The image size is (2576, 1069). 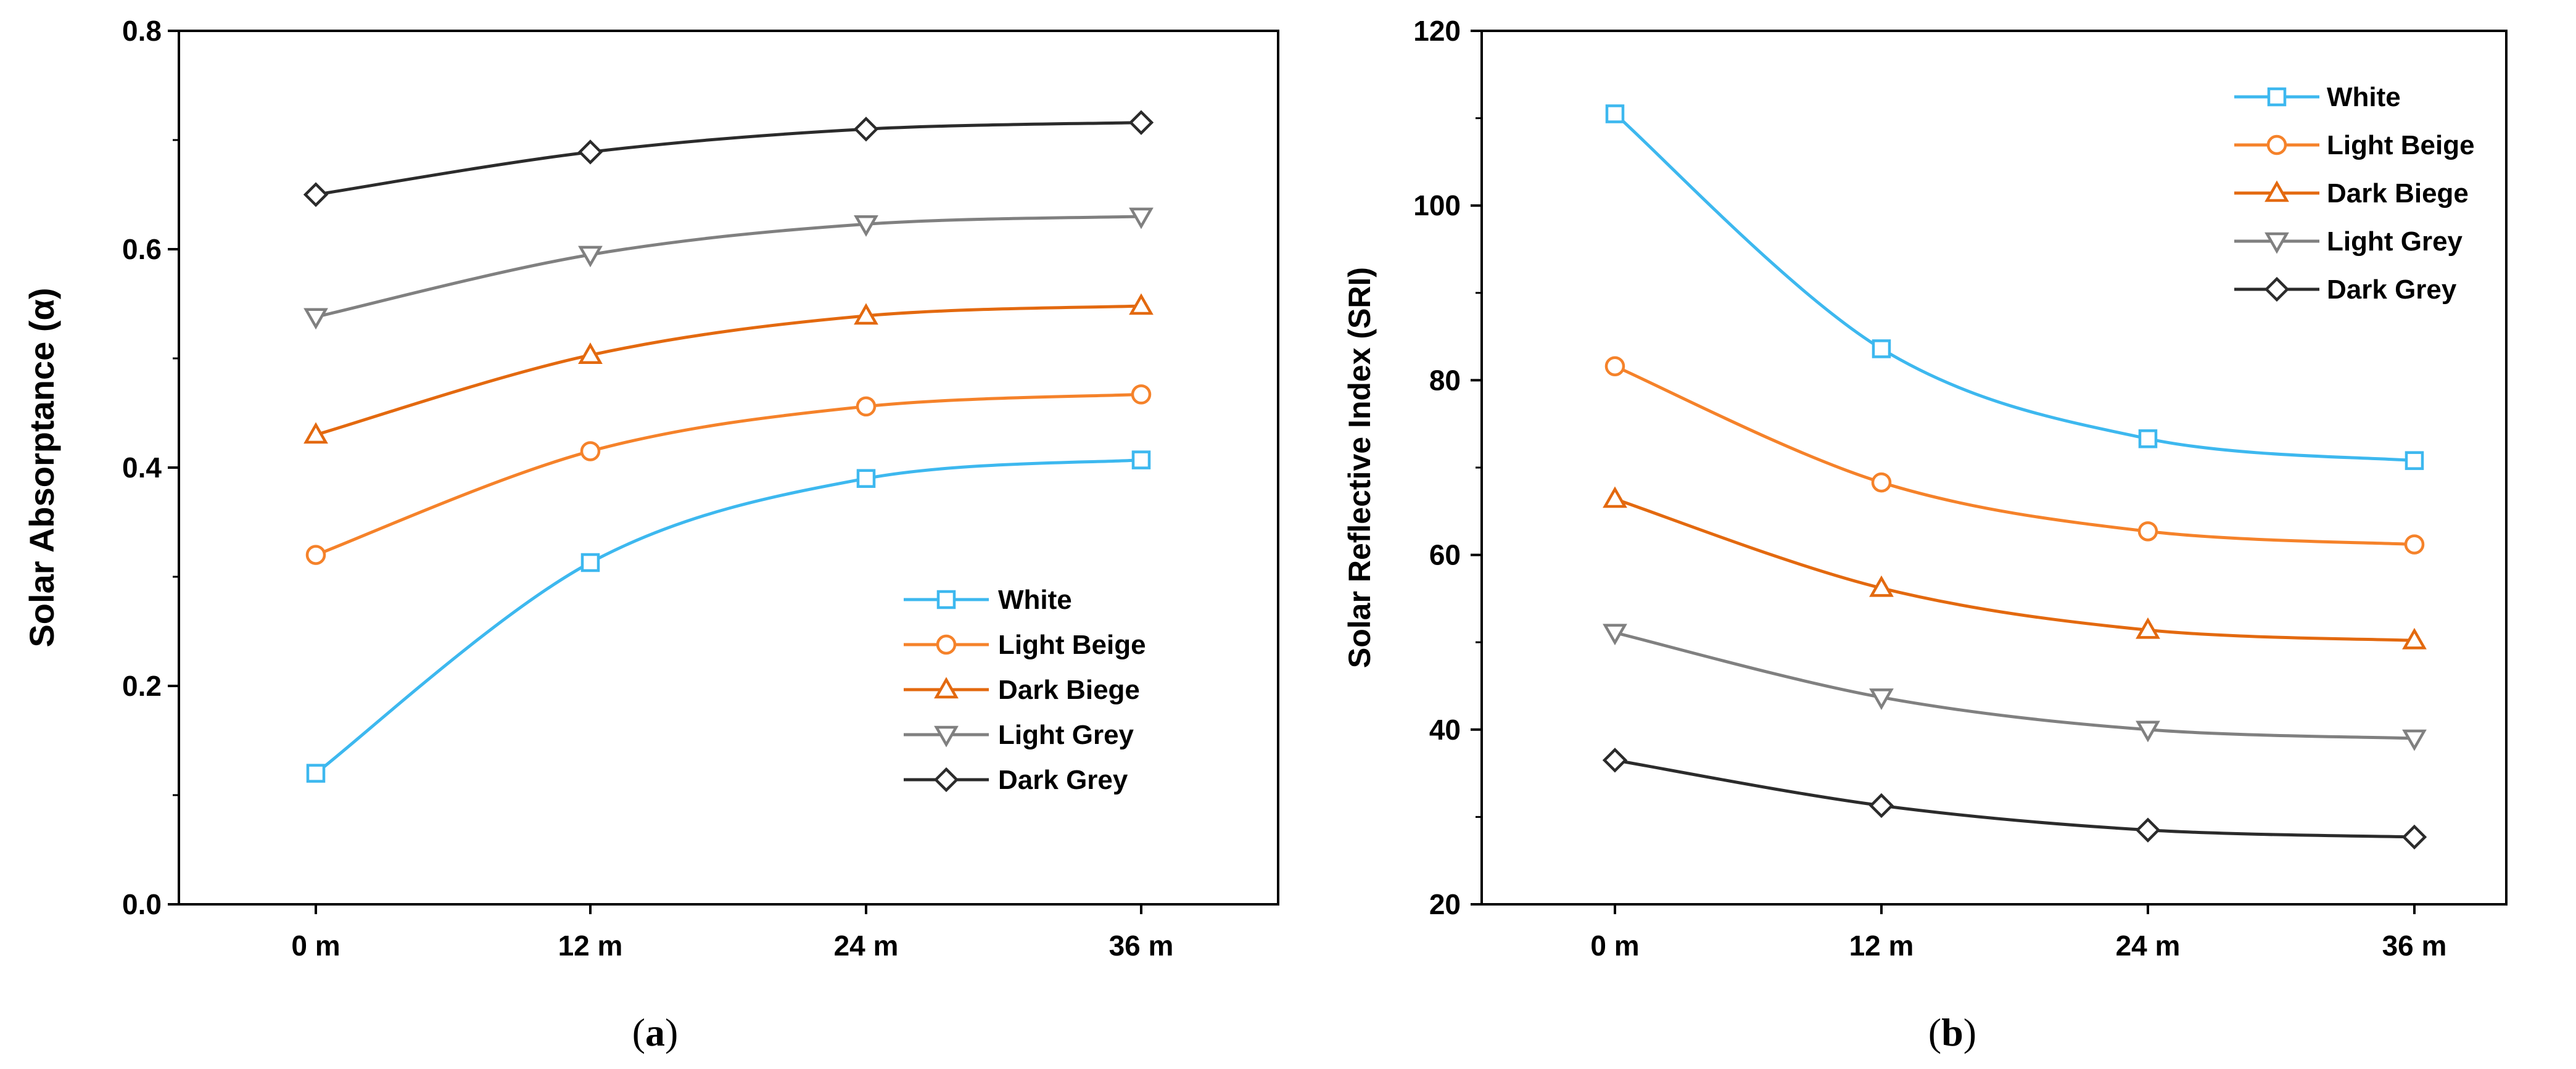 I want to click on y-axis-title-a: Solar Absorptance (α), so click(x=41, y=467).